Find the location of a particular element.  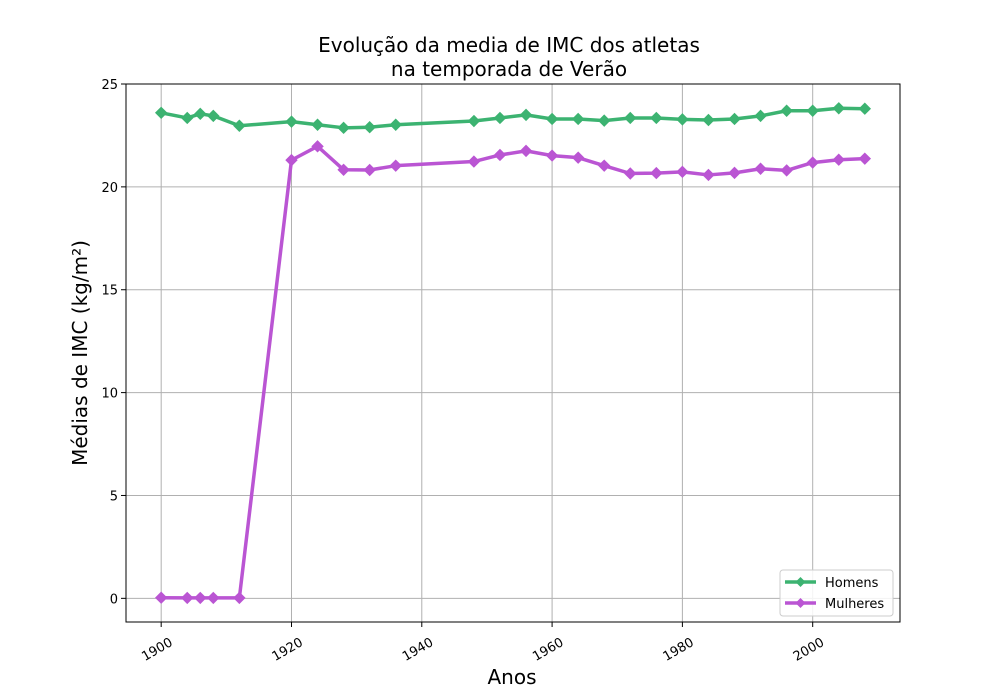

legend: Homens Mulheres is located at coordinates (836, 593).